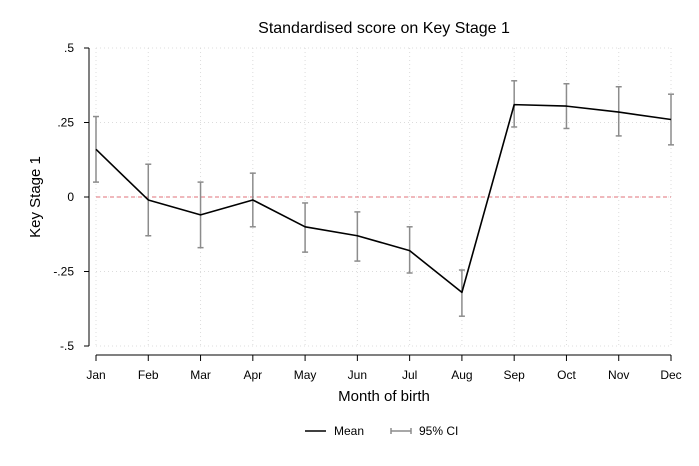  Describe the element at coordinates (618, 375) in the screenshot. I see `x-tick-label: Nov` at that location.